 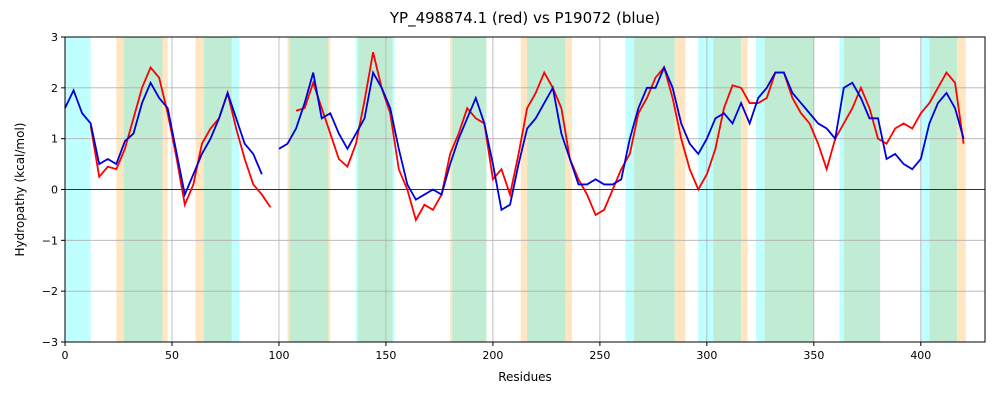 I want to click on x-tick-label: 350, so click(x=813, y=355).